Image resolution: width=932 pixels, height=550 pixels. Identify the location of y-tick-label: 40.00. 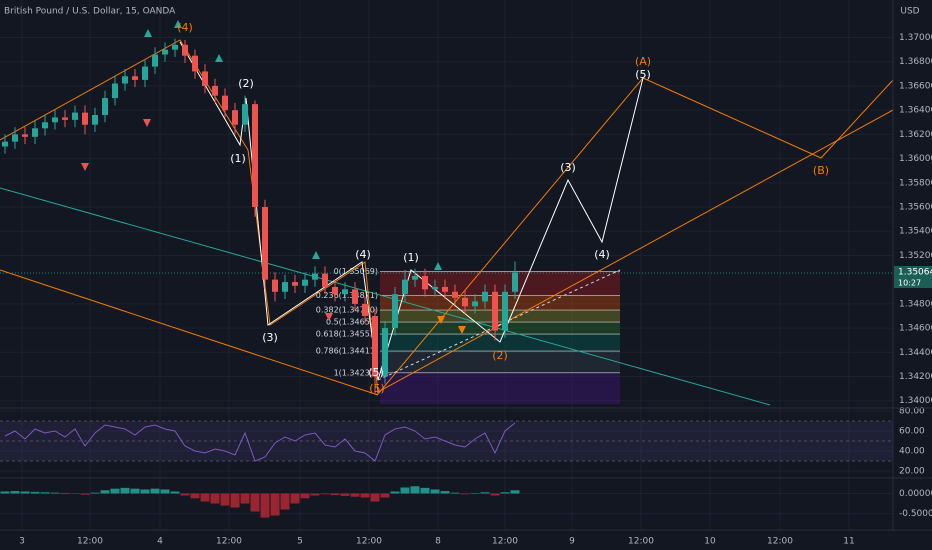
(912, 452).